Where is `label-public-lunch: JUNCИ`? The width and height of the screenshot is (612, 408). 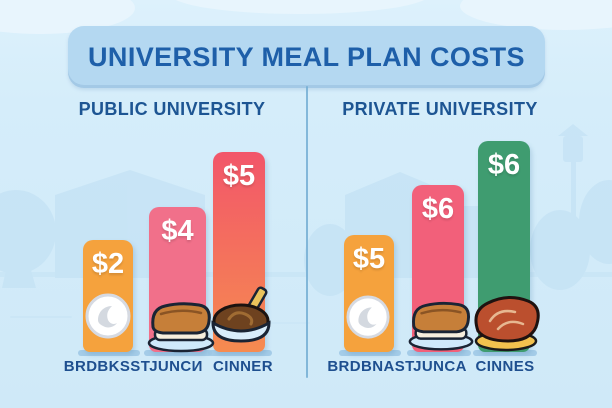 label-public-lunch: JUNCИ is located at coordinates (176, 366).